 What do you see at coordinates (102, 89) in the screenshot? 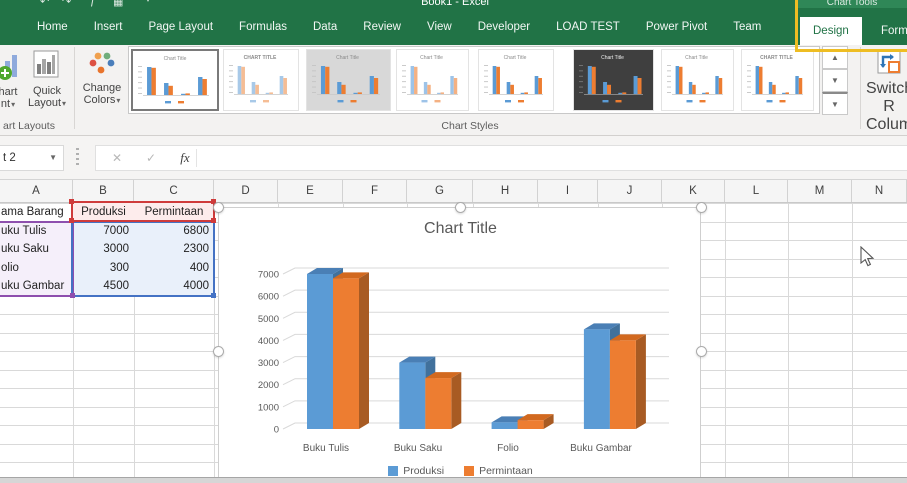
I see `change-colors-button: Change Colors▾` at bounding box center [102, 89].